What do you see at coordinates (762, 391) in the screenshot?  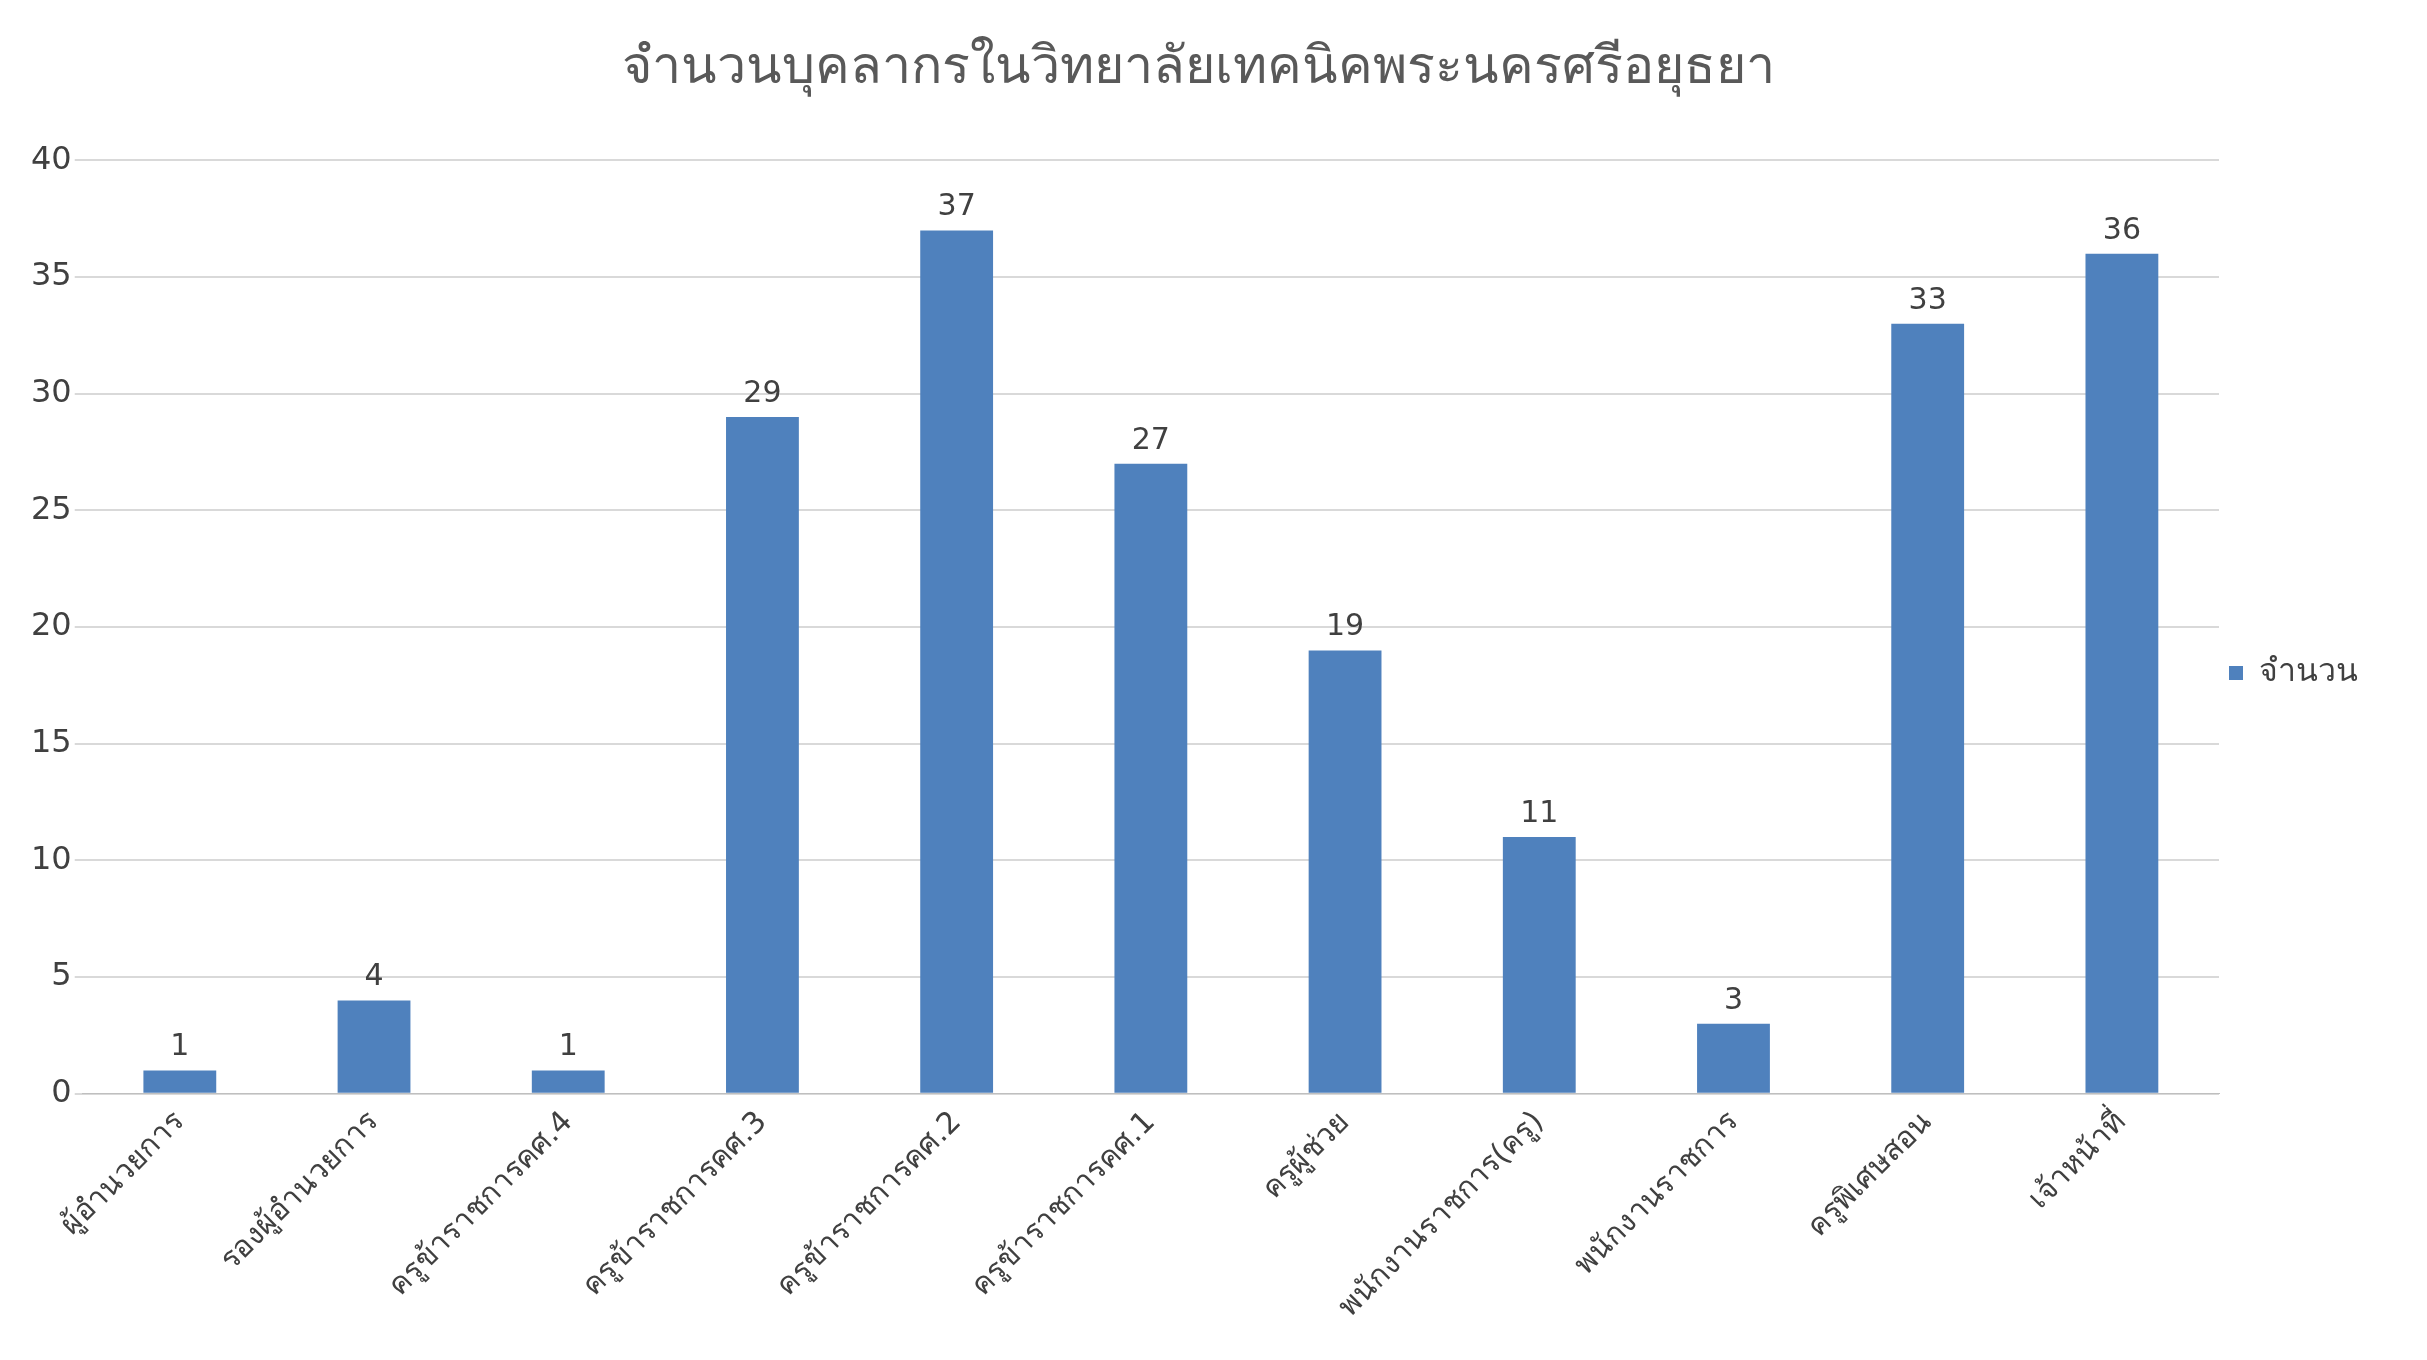 I see `data-label: 29` at bounding box center [762, 391].